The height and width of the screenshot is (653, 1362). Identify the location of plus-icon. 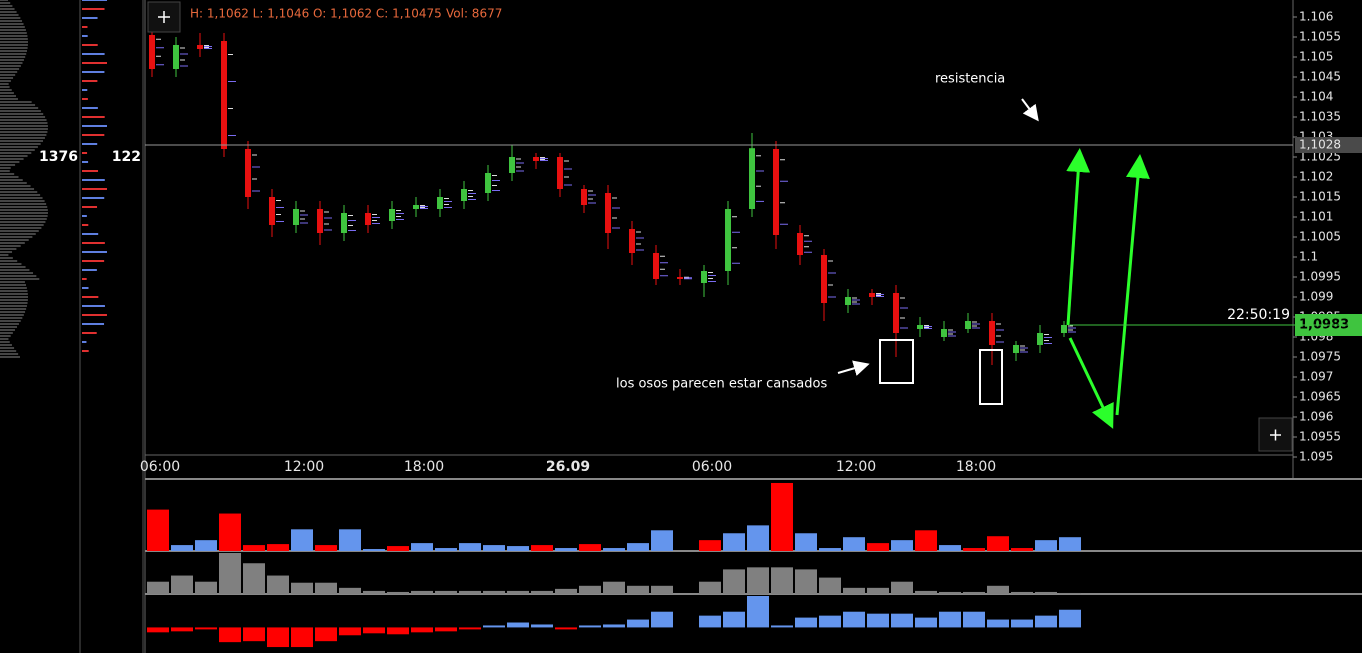
(1275, 435).